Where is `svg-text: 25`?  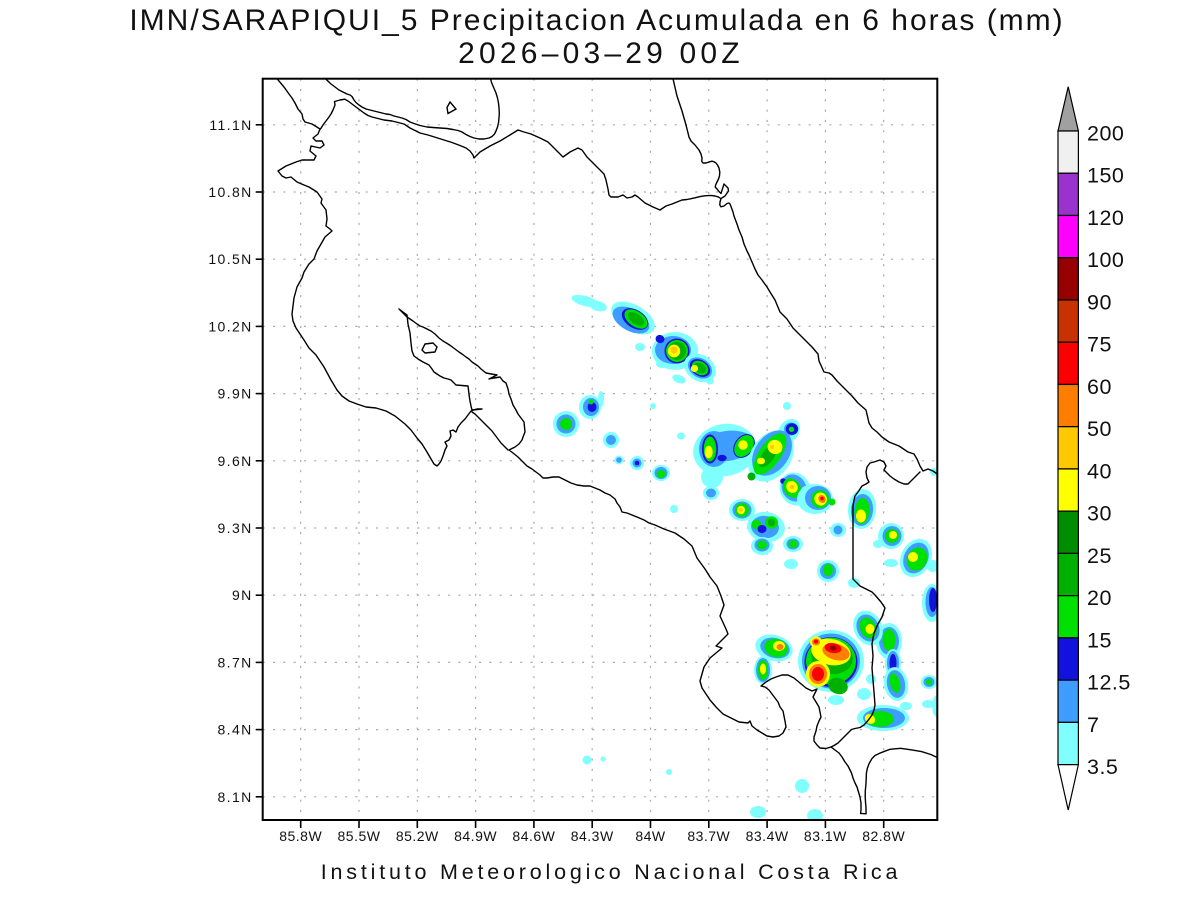
svg-text: 25 is located at coordinates (1099, 556).